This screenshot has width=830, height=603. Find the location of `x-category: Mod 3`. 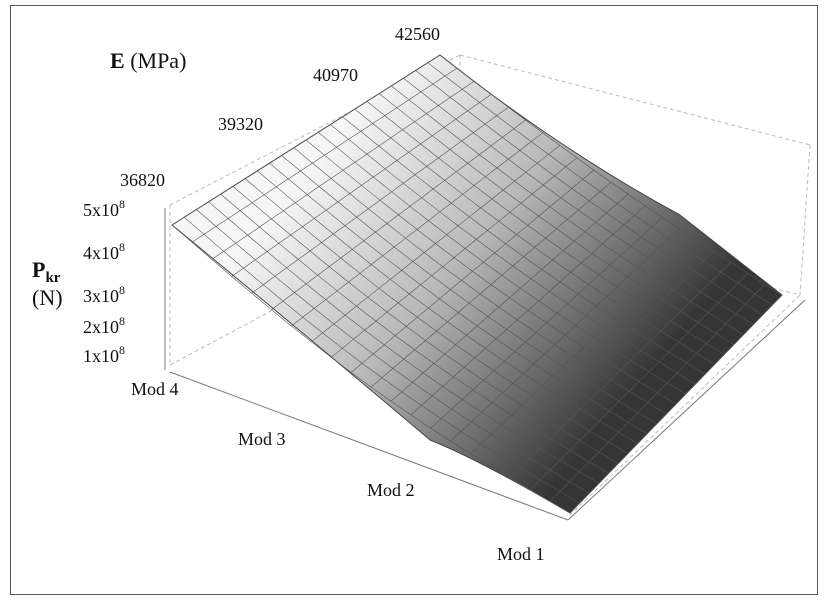

x-category: Mod 3 is located at coordinates (262, 439).